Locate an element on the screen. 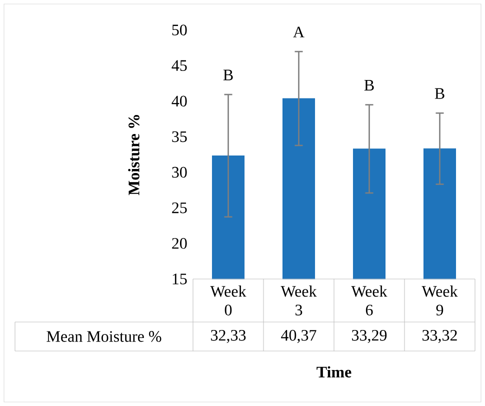  y-axis-title: Moisture % is located at coordinates (134, 155).